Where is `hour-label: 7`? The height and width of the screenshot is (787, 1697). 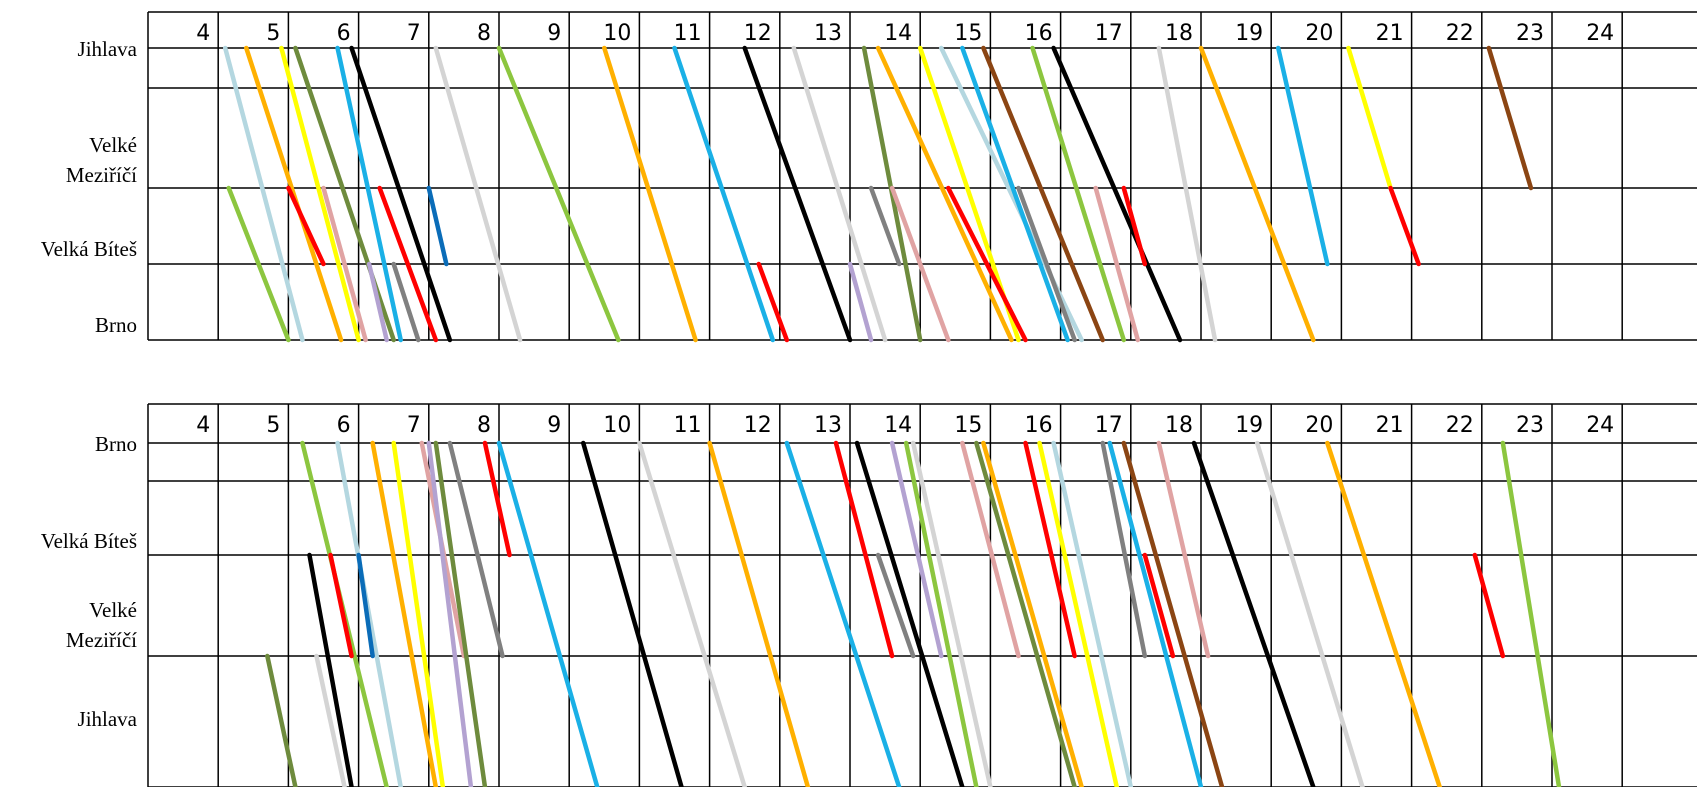
hour-label: 7 is located at coordinates (414, 425).